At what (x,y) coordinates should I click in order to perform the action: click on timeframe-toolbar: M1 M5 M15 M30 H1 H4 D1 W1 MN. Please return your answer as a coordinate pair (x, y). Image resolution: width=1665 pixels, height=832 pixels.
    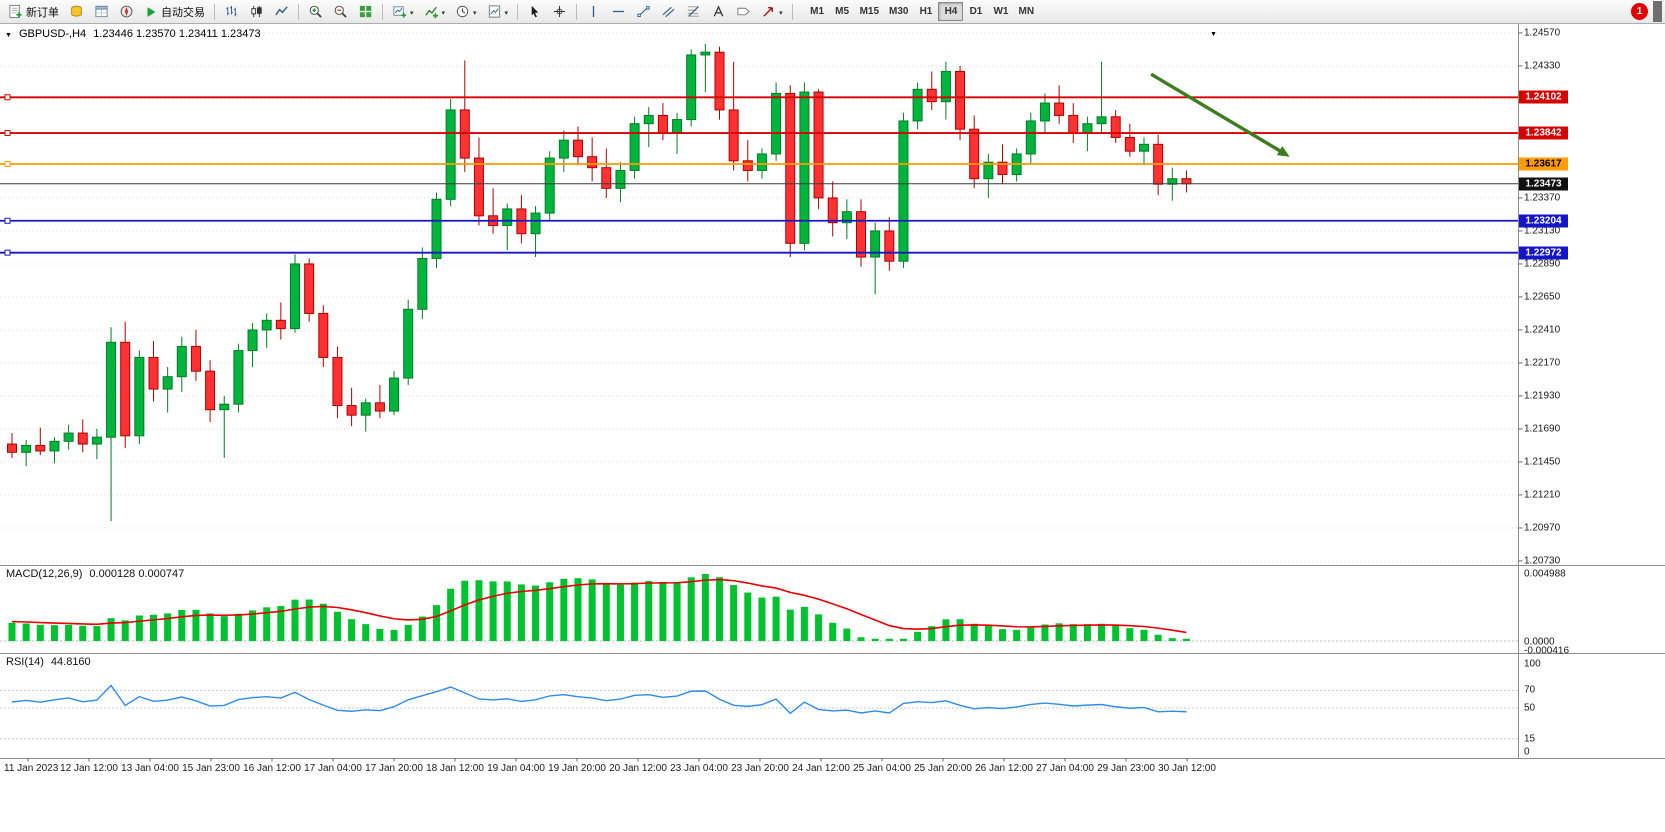
    Looking at the image, I should click on (922, 11).